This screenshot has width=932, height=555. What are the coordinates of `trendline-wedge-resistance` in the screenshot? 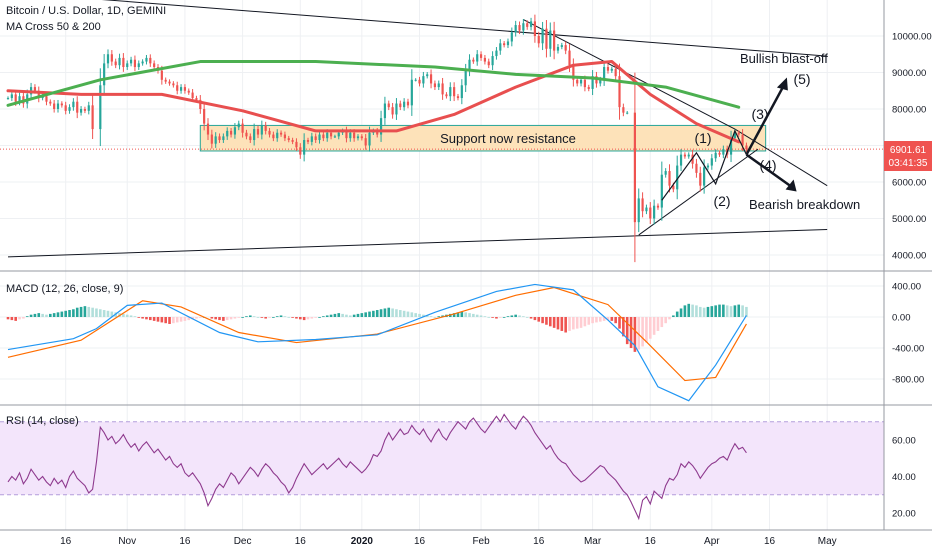 It's located at (675, 103).